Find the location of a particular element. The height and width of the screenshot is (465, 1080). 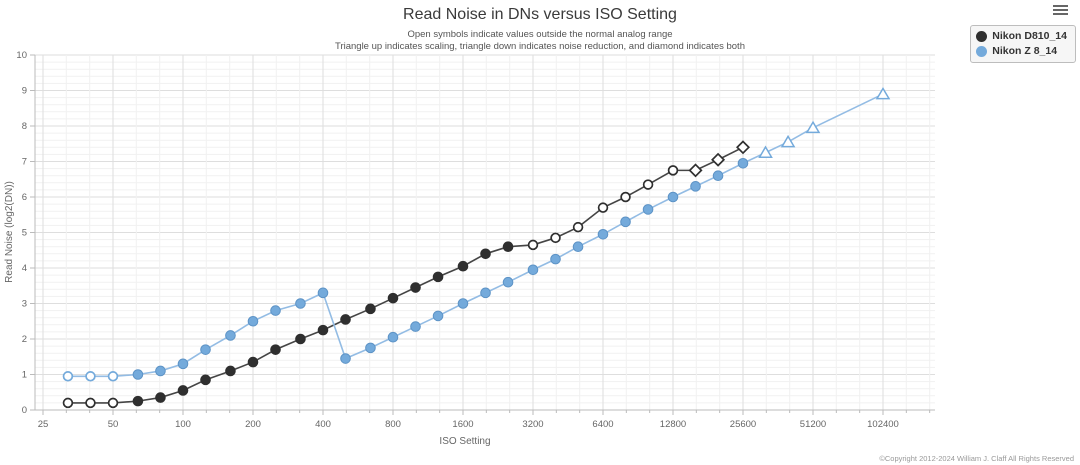

legend-item-z8: Nikon Z 8_14 is located at coordinates (1021, 51).